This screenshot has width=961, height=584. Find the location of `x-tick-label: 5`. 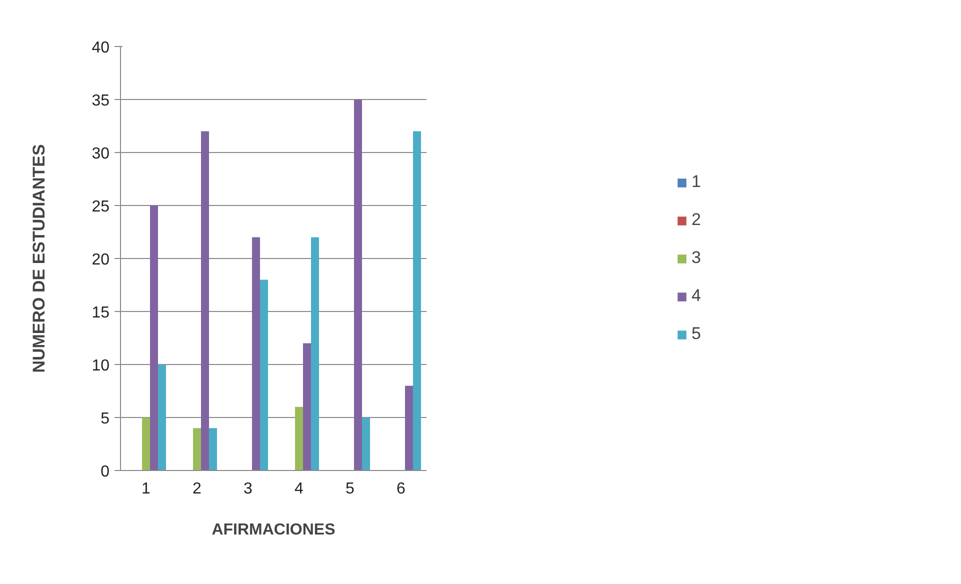

x-tick-label: 5 is located at coordinates (350, 489).